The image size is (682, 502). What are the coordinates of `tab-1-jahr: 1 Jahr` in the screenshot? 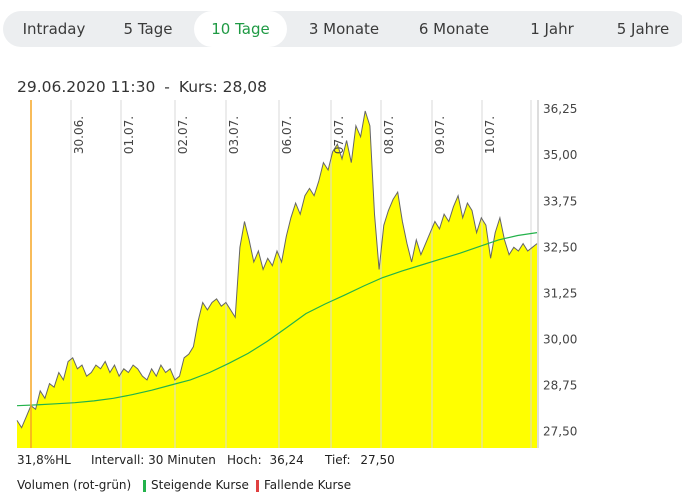 It's located at (552, 29).